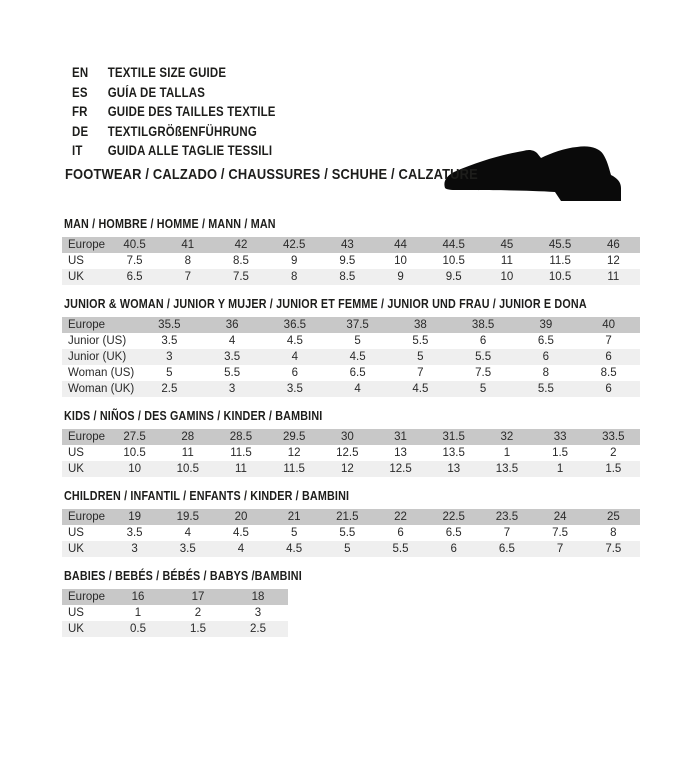 Image resolution: width=700 pixels, height=763 pixels. Describe the element at coordinates (347, 260) in the screenshot. I see `size-cell: 9.5` at that location.